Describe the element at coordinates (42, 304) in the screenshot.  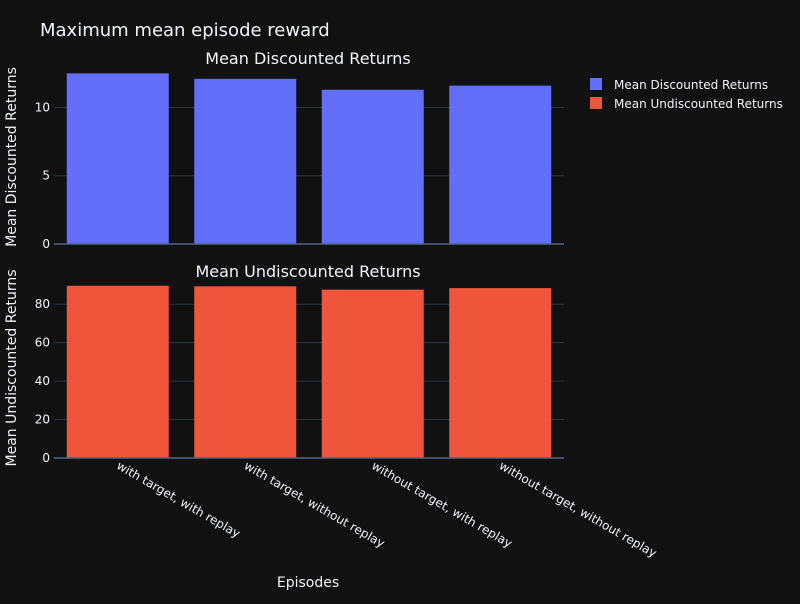
I see `y-tick-label-undiscounted: 80` at that location.